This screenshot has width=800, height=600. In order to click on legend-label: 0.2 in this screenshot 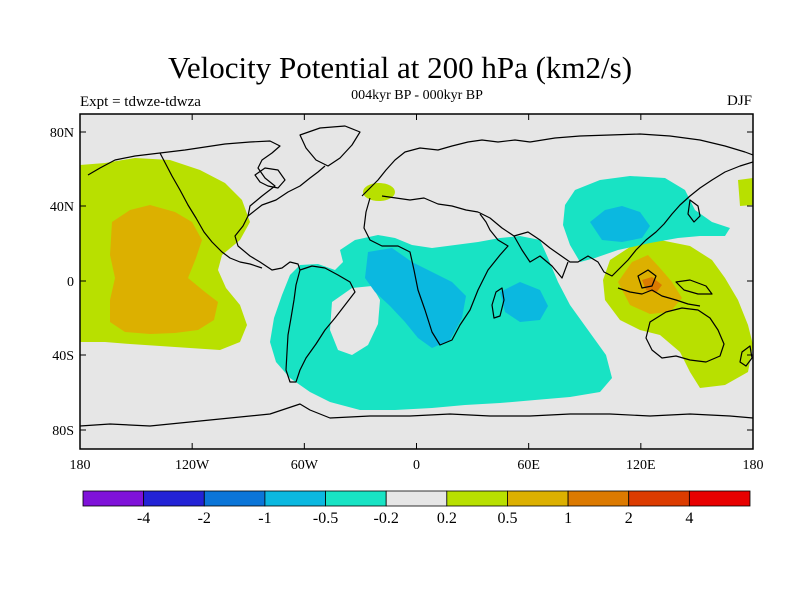, I will do `click(447, 518)`.